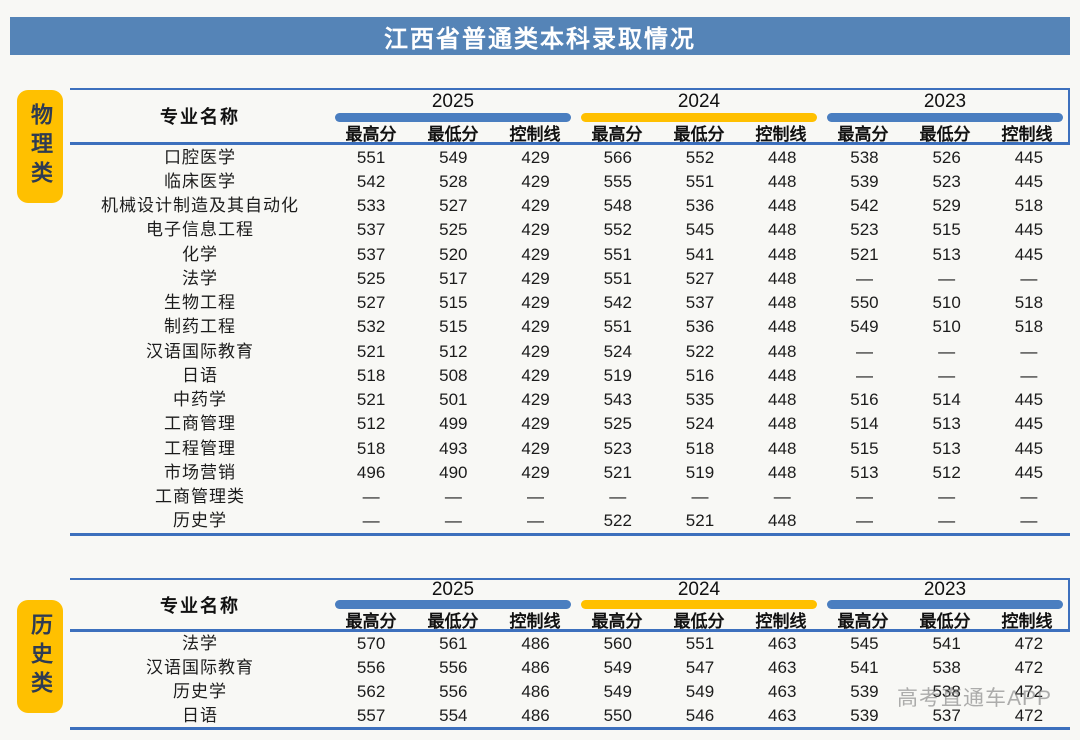 This screenshot has width=1080, height=740. Describe the element at coordinates (453, 644) in the screenshot. I see `score-value: 561` at that location.